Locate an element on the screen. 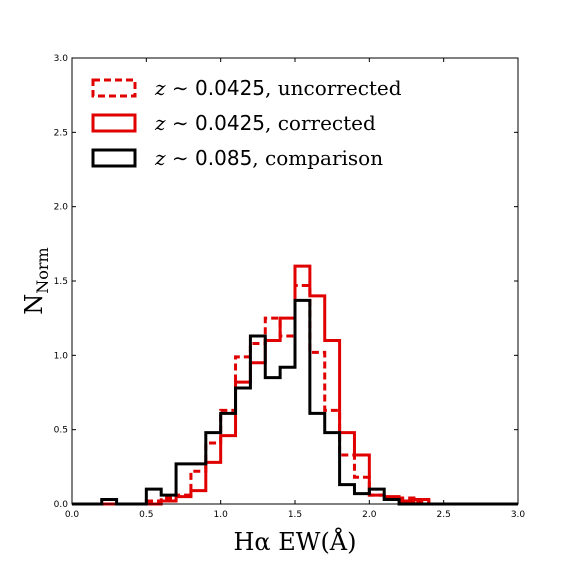 This screenshot has height=576, width=576. legend-entry-1: z ∼ 0.0425, corrected is located at coordinates (265, 123).